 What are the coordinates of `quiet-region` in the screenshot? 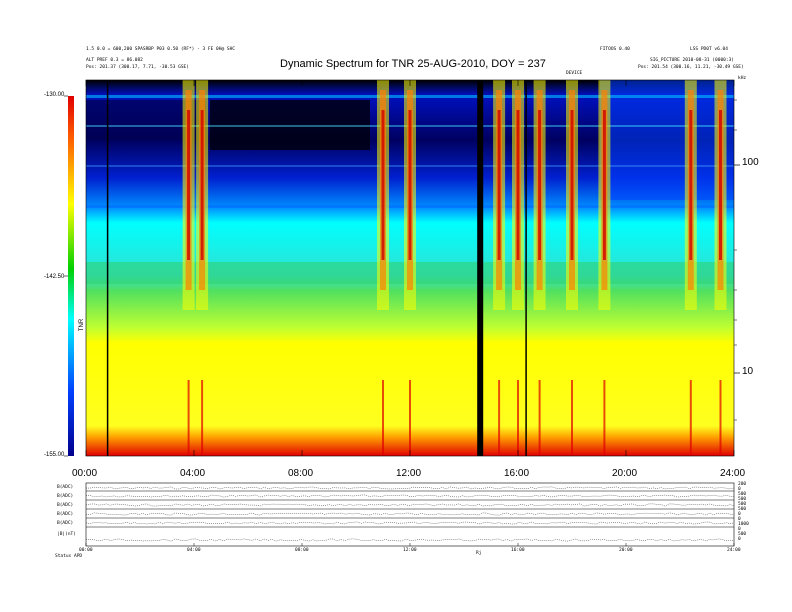 It's located at (290, 125).